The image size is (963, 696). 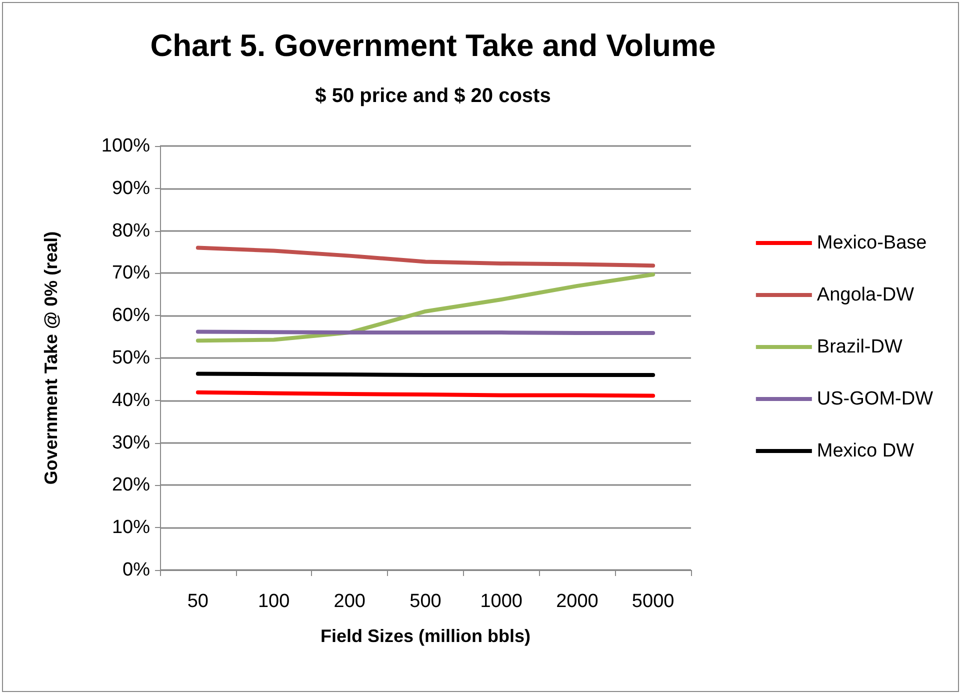 What do you see at coordinates (577, 601) in the screenshot?
I see `x-tick-label: 2000` at bounding box center [577, 601].